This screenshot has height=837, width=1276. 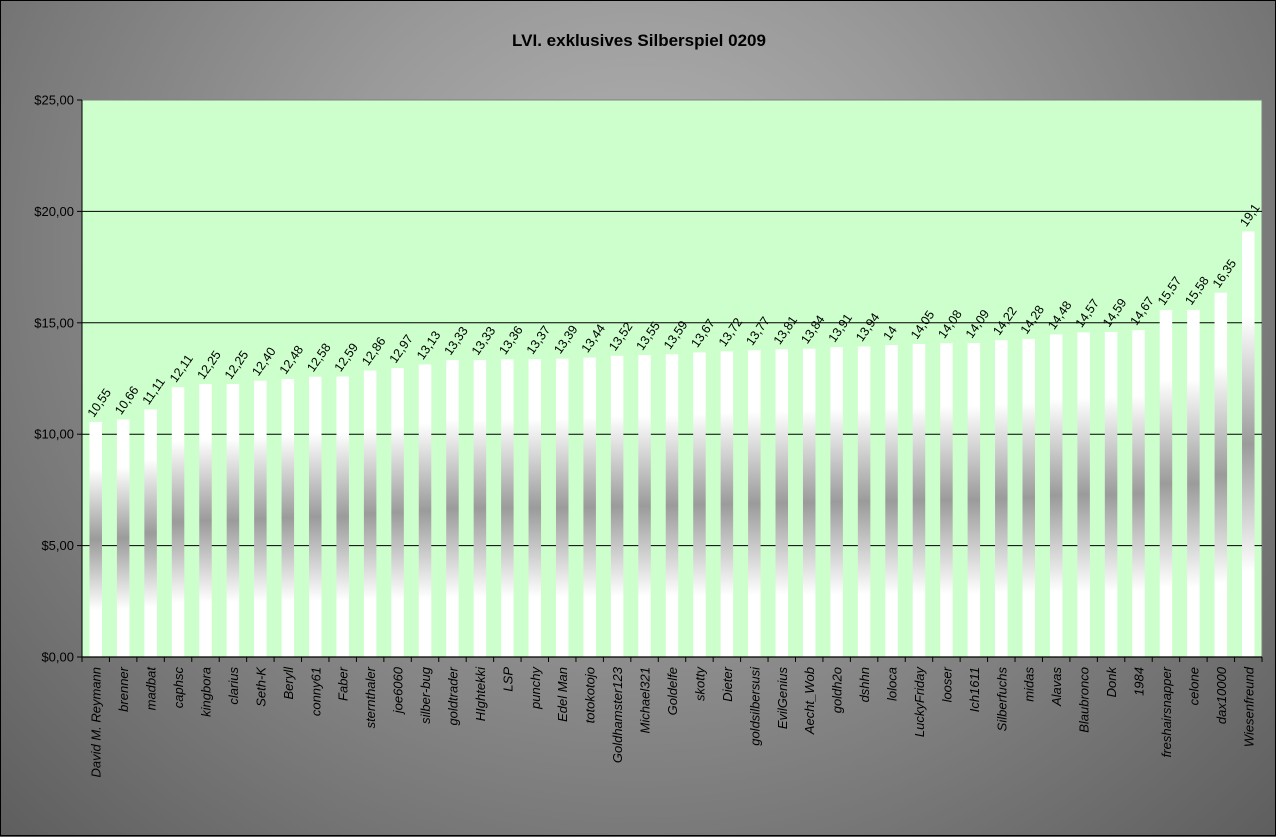 I want to click on x-tick-label: LSP, so click(x=507, y=679).